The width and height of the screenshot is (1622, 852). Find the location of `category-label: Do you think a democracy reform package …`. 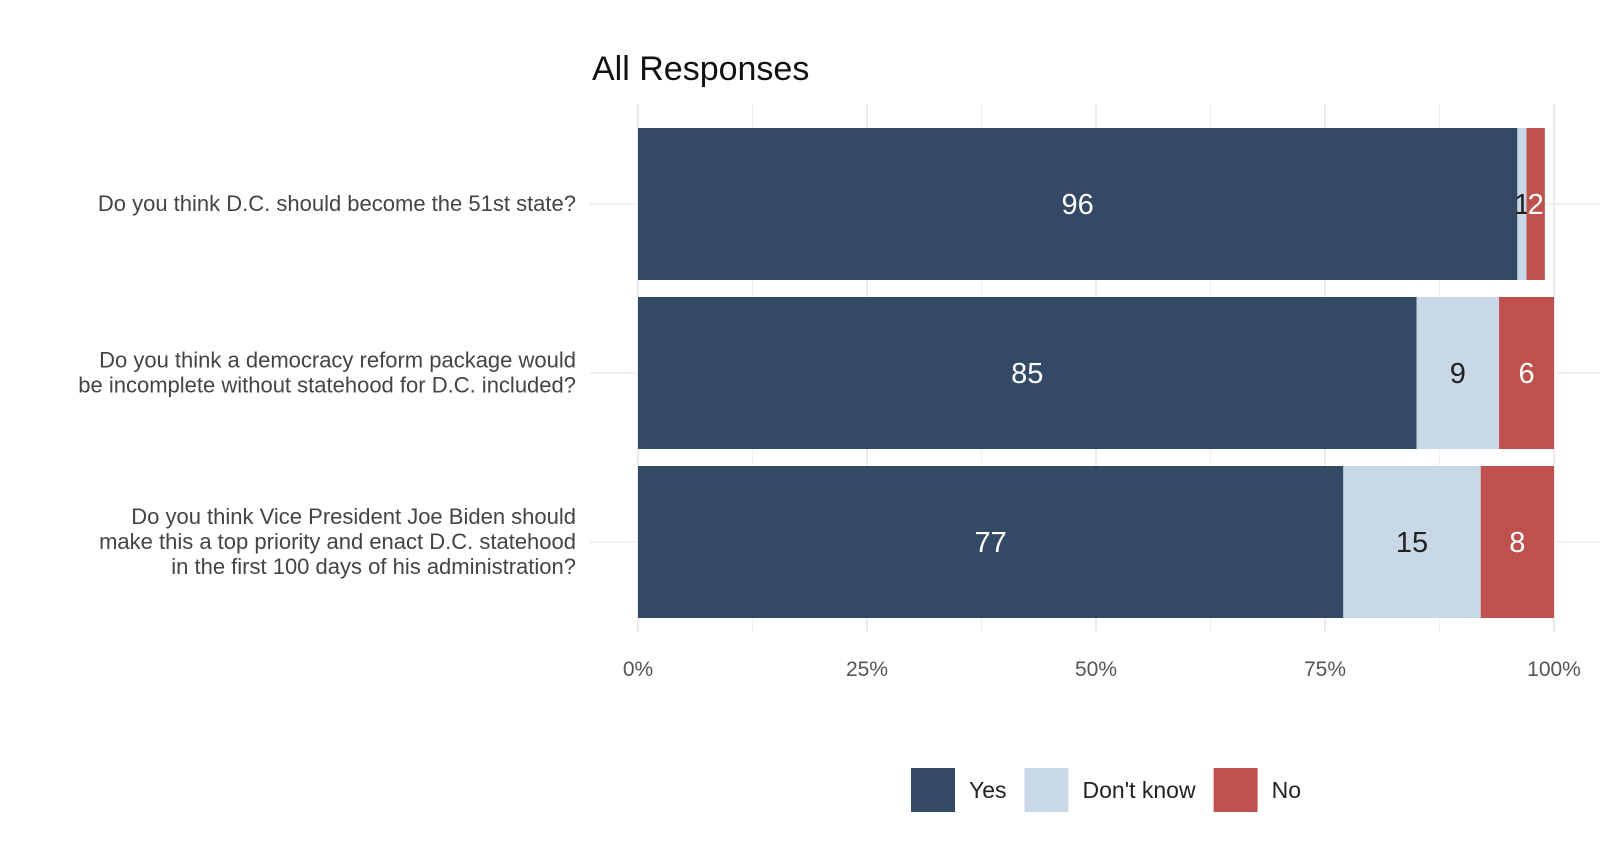

category-label: Do you think a democracy reform package … is located at coordinates (327, 373).